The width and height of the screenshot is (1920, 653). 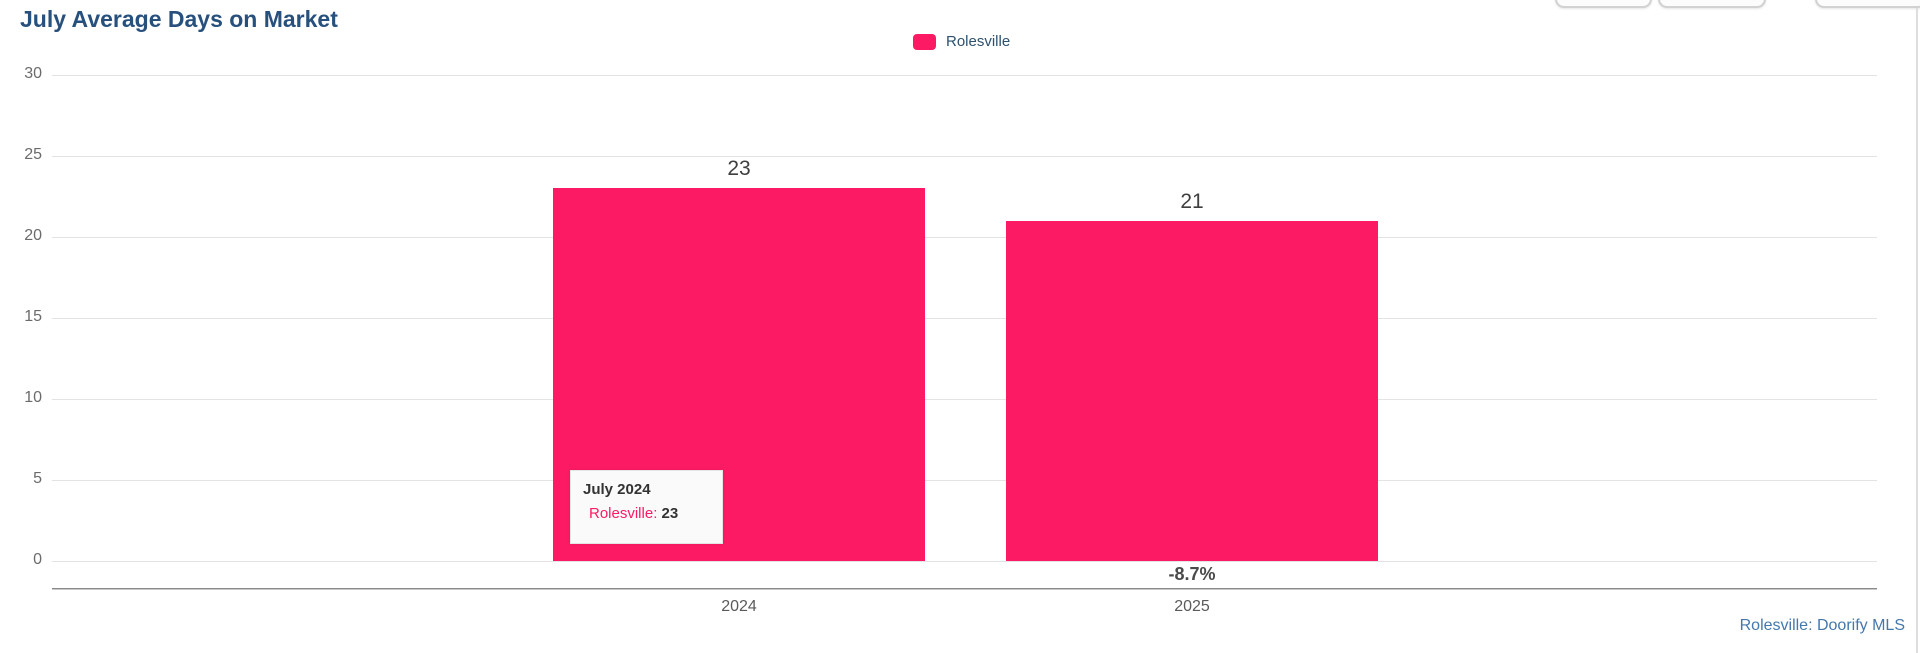 What do you see at coordinates (1192, 201) in the screenshot?
I see `bar-value-label: 21` at bounding box center [1192, 201].